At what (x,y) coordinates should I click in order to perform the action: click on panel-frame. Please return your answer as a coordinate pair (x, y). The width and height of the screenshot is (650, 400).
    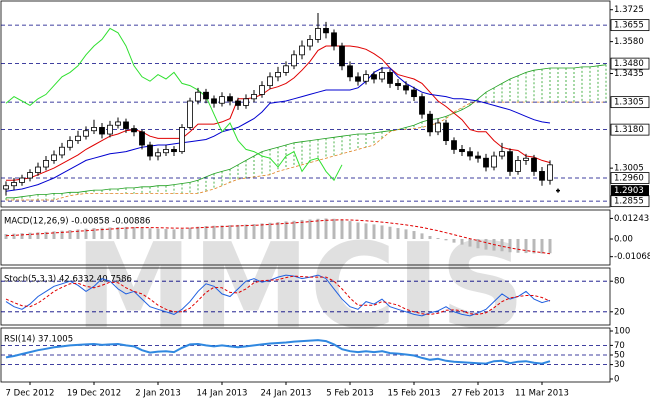
    Looking at the image, I should click on (305, 296).